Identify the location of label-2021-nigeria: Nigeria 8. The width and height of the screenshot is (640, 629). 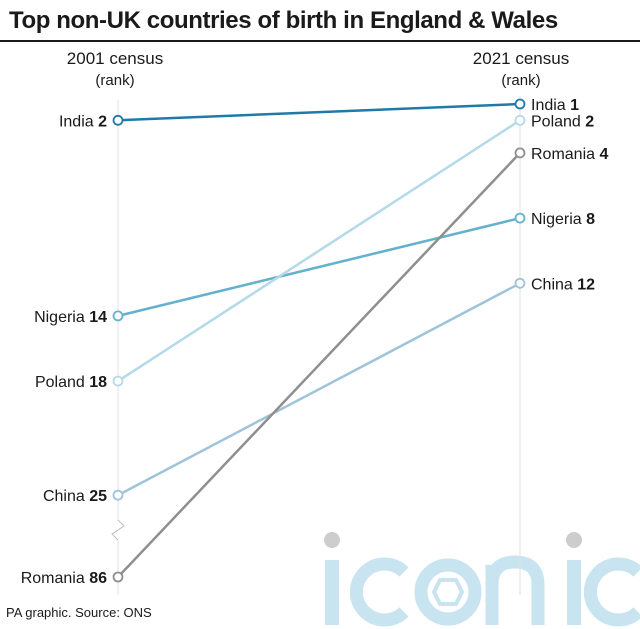
(563, 219).